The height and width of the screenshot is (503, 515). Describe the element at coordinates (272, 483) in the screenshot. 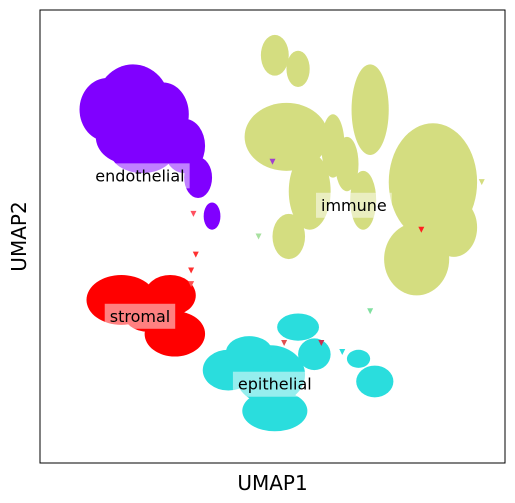

I see `x-axis-label: UMAP1` at that location.